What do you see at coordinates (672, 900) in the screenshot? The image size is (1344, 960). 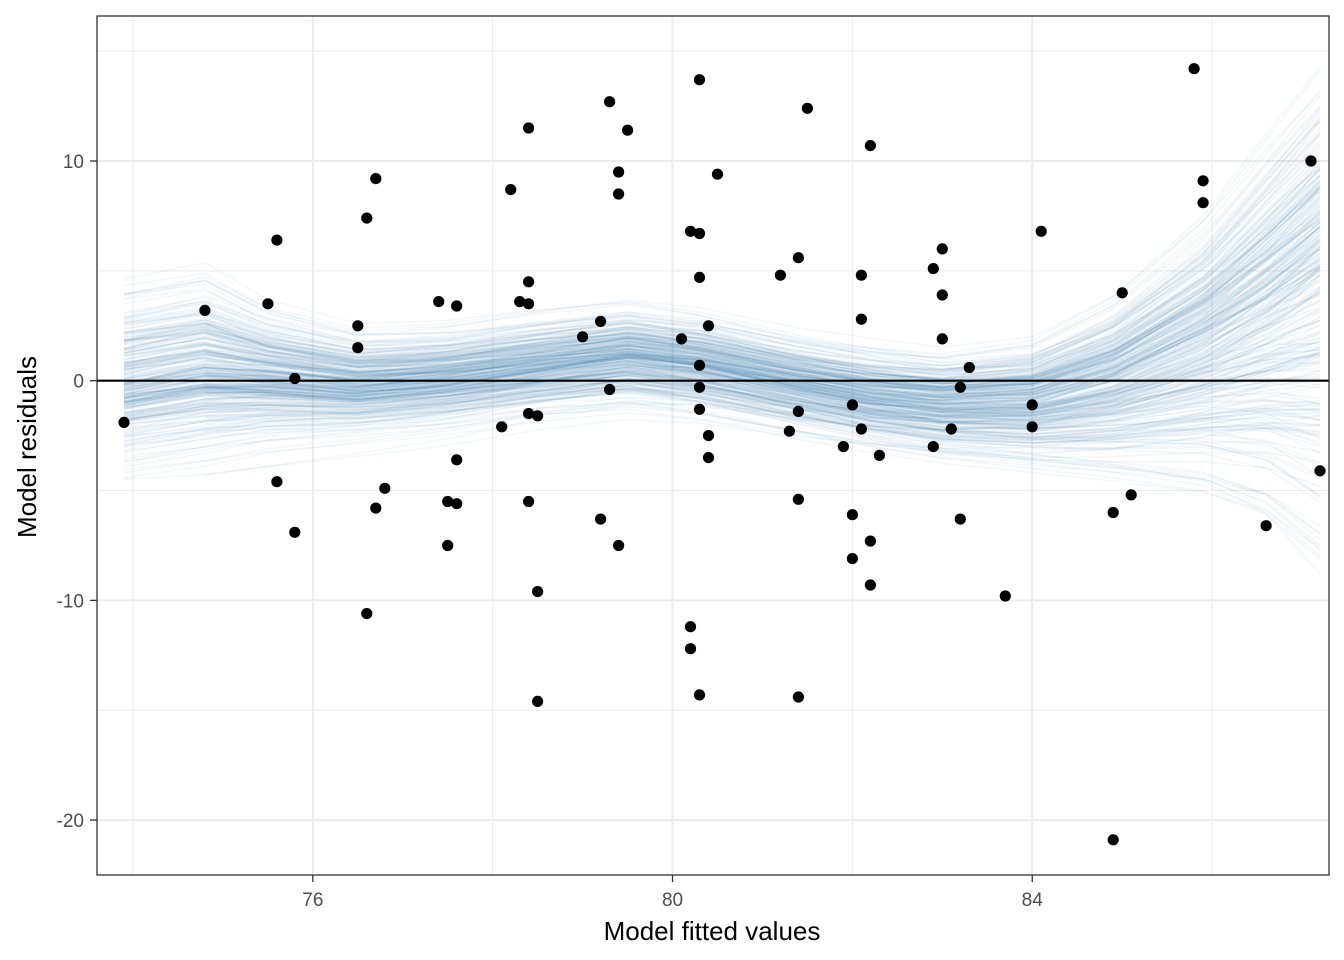 I see `x-tick-label: 80` at bounding box center [672, 900].